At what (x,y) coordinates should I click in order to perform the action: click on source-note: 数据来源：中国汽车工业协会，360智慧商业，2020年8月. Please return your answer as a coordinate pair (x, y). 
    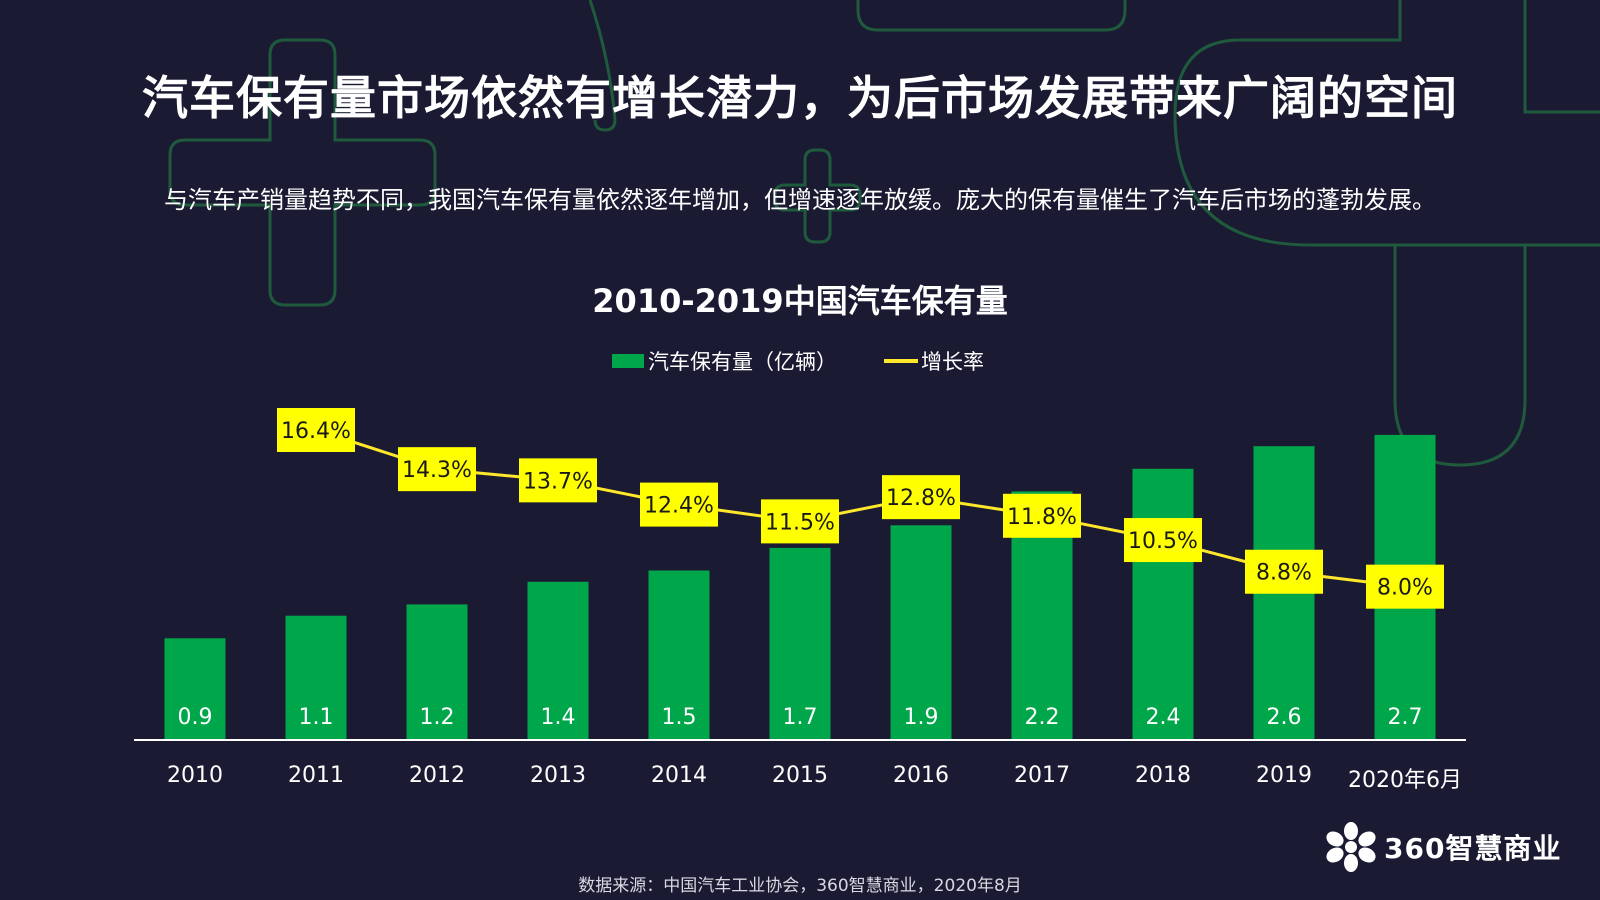
    Looking at the image, I should click on (800, 886).